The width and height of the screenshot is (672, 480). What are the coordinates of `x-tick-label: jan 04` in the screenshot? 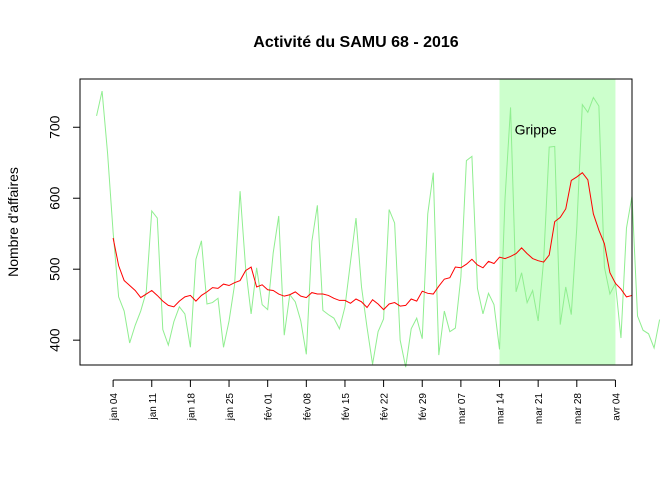 It's located at (114, 407).